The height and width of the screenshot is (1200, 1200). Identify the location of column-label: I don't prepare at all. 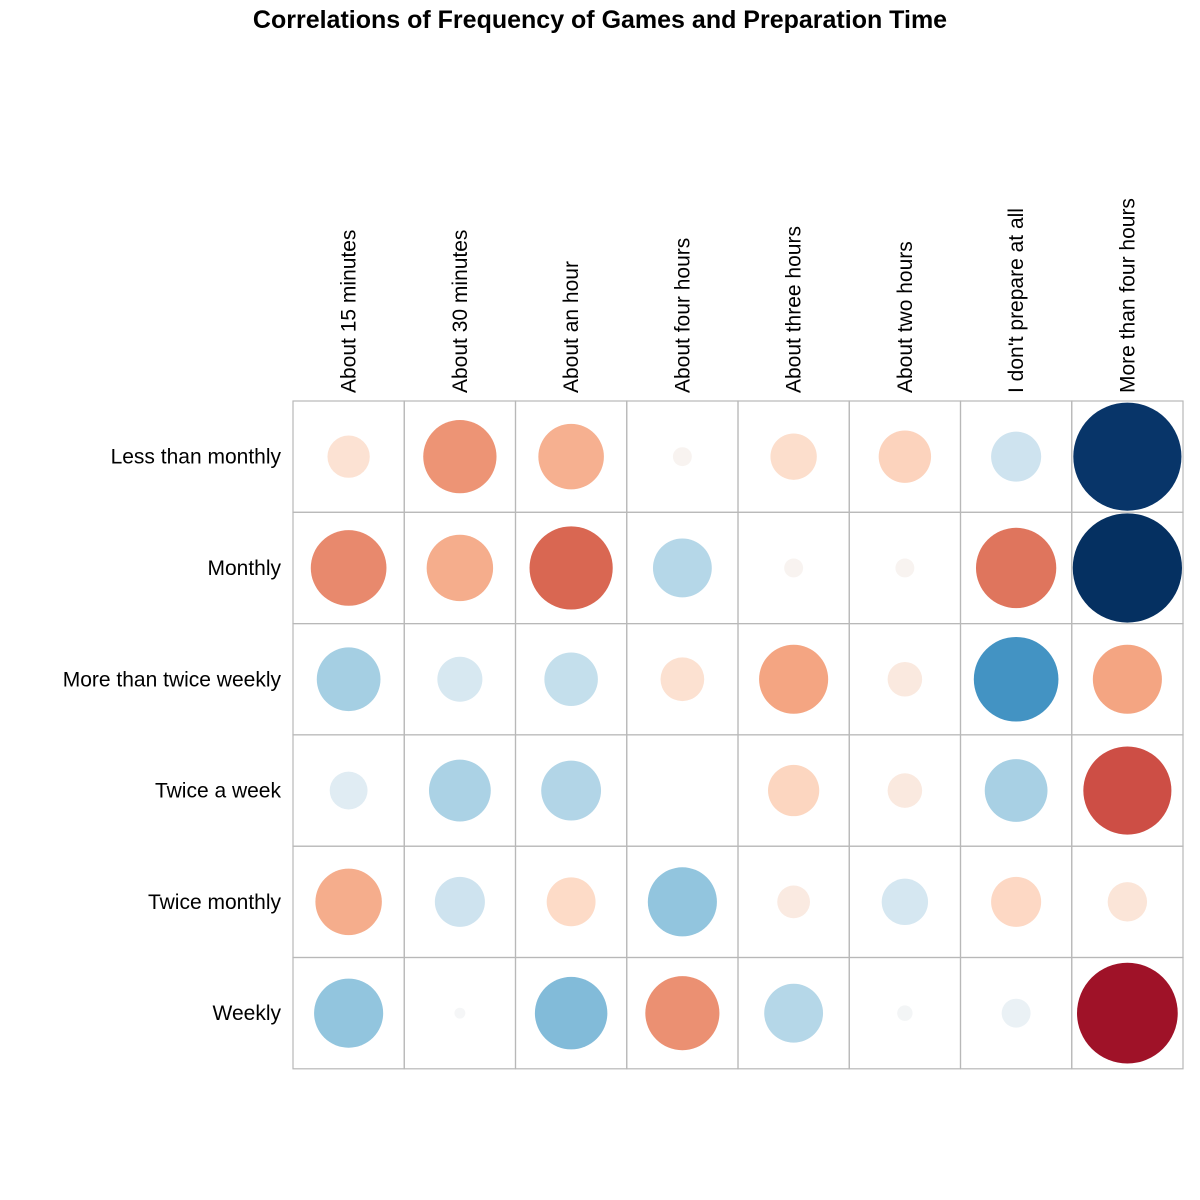
(1016, 300).